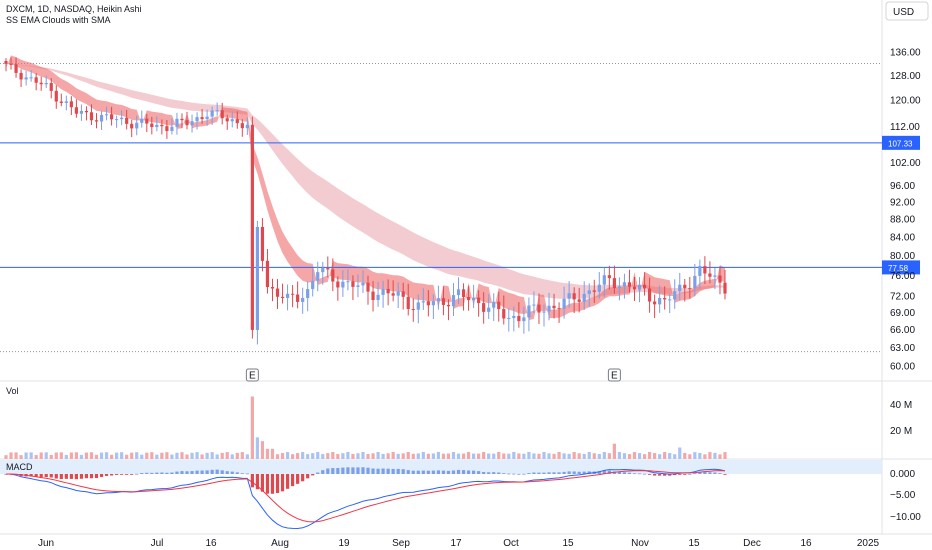  Describe the element at coordinates (902, 256) in the screenshot. I see `price-tick-label: 80.00` at that location.